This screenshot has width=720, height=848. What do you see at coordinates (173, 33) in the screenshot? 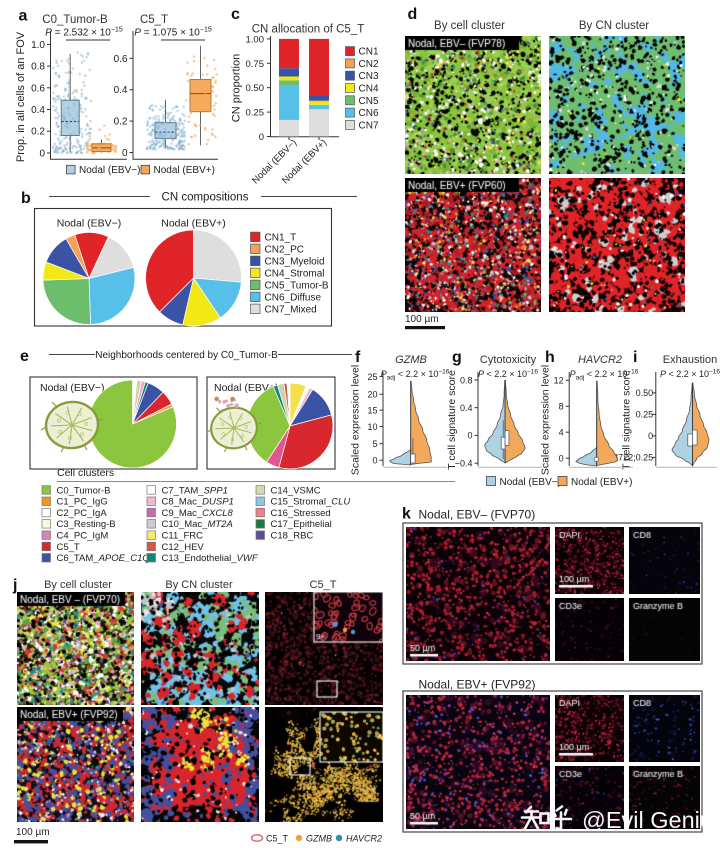
I see `svg-text: P = 1.075 × 10−15` at bounding box center [173, 33].